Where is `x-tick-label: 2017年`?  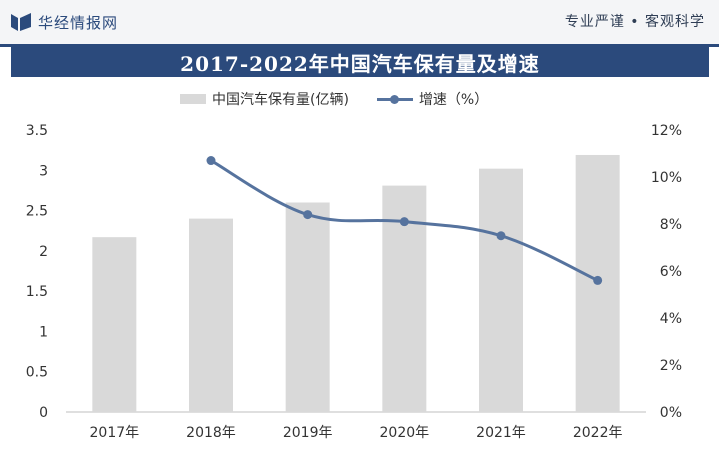 x-tick-label: 2017年 is located at coordinates (115, 433).